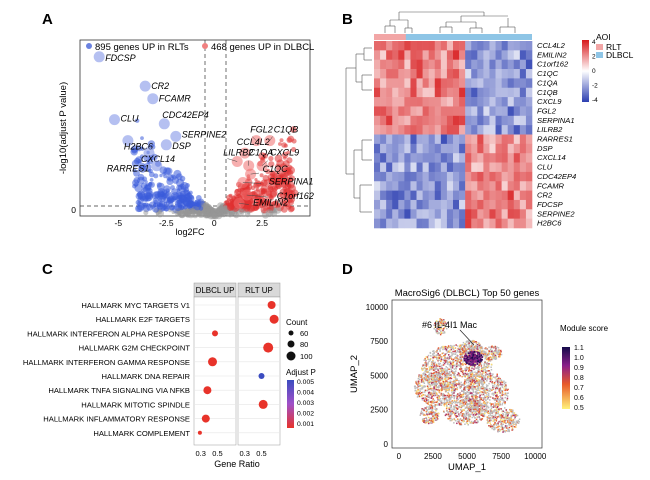 The width and height of the screenshot is (650, 480). I want to click on umap-ylabel: UMAP_2, so click(354, 374).